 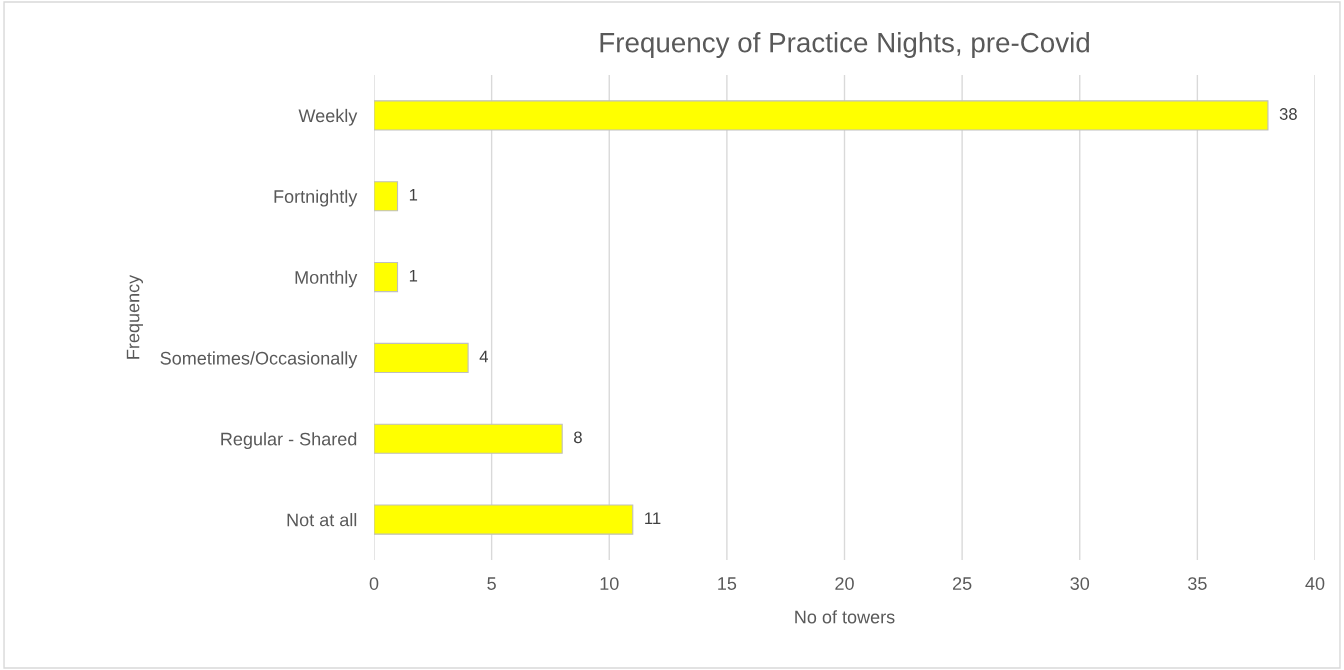 What do you see at coordinates (326, 279) in the screenshot?
I see `y-tick-label: Monthly` at bounding box center [326, 279].